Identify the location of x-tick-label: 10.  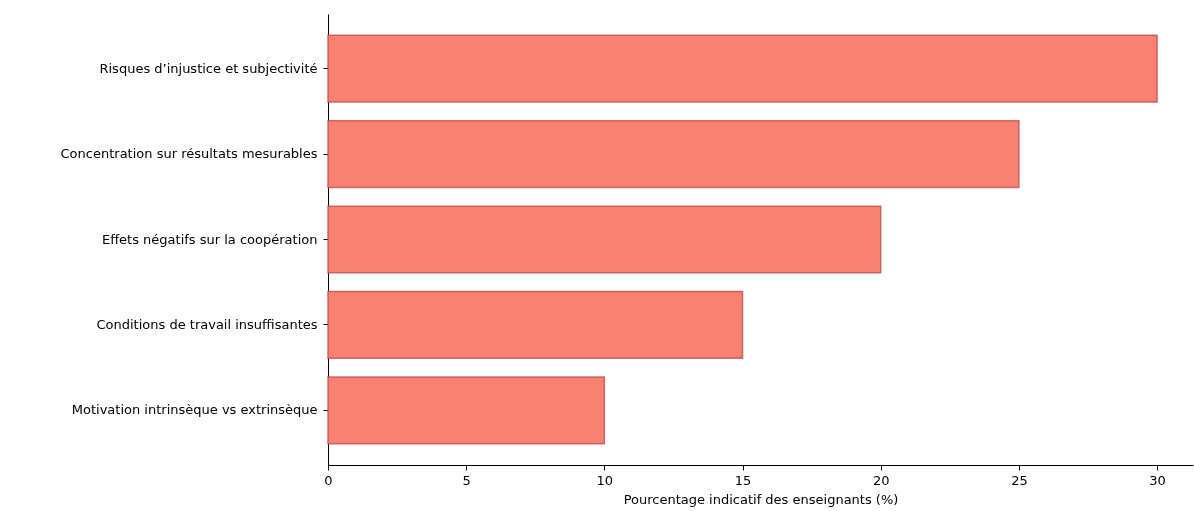
(605, 480).